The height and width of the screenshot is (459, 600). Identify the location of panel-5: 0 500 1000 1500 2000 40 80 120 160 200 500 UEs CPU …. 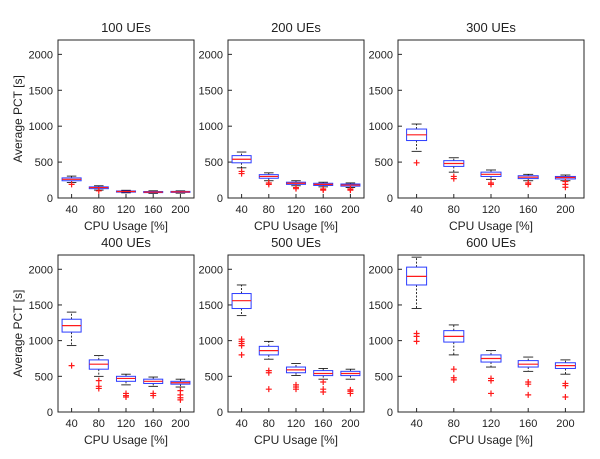
(282, 341).